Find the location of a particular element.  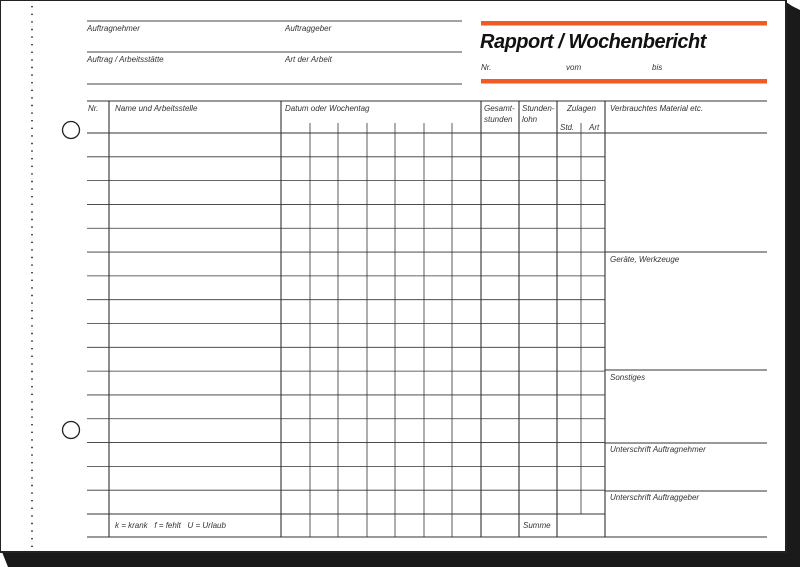

absence-legend: k = krank f = fehlt U = Urlaub is located at coordinates (170, 525).